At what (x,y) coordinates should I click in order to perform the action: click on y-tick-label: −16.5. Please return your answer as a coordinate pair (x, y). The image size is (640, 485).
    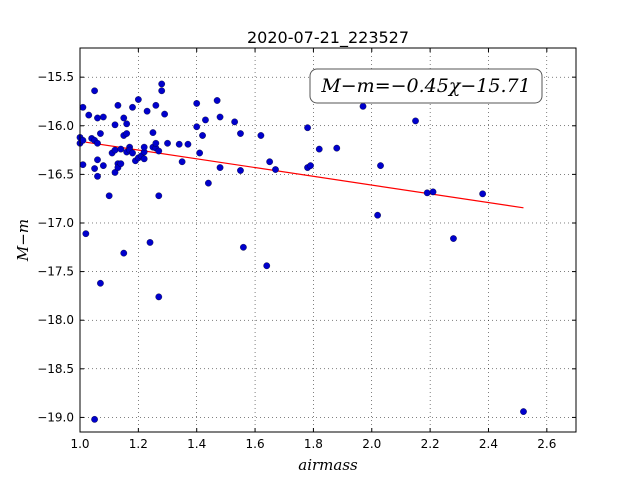
    Looking at the image, I should click on (55, 174).